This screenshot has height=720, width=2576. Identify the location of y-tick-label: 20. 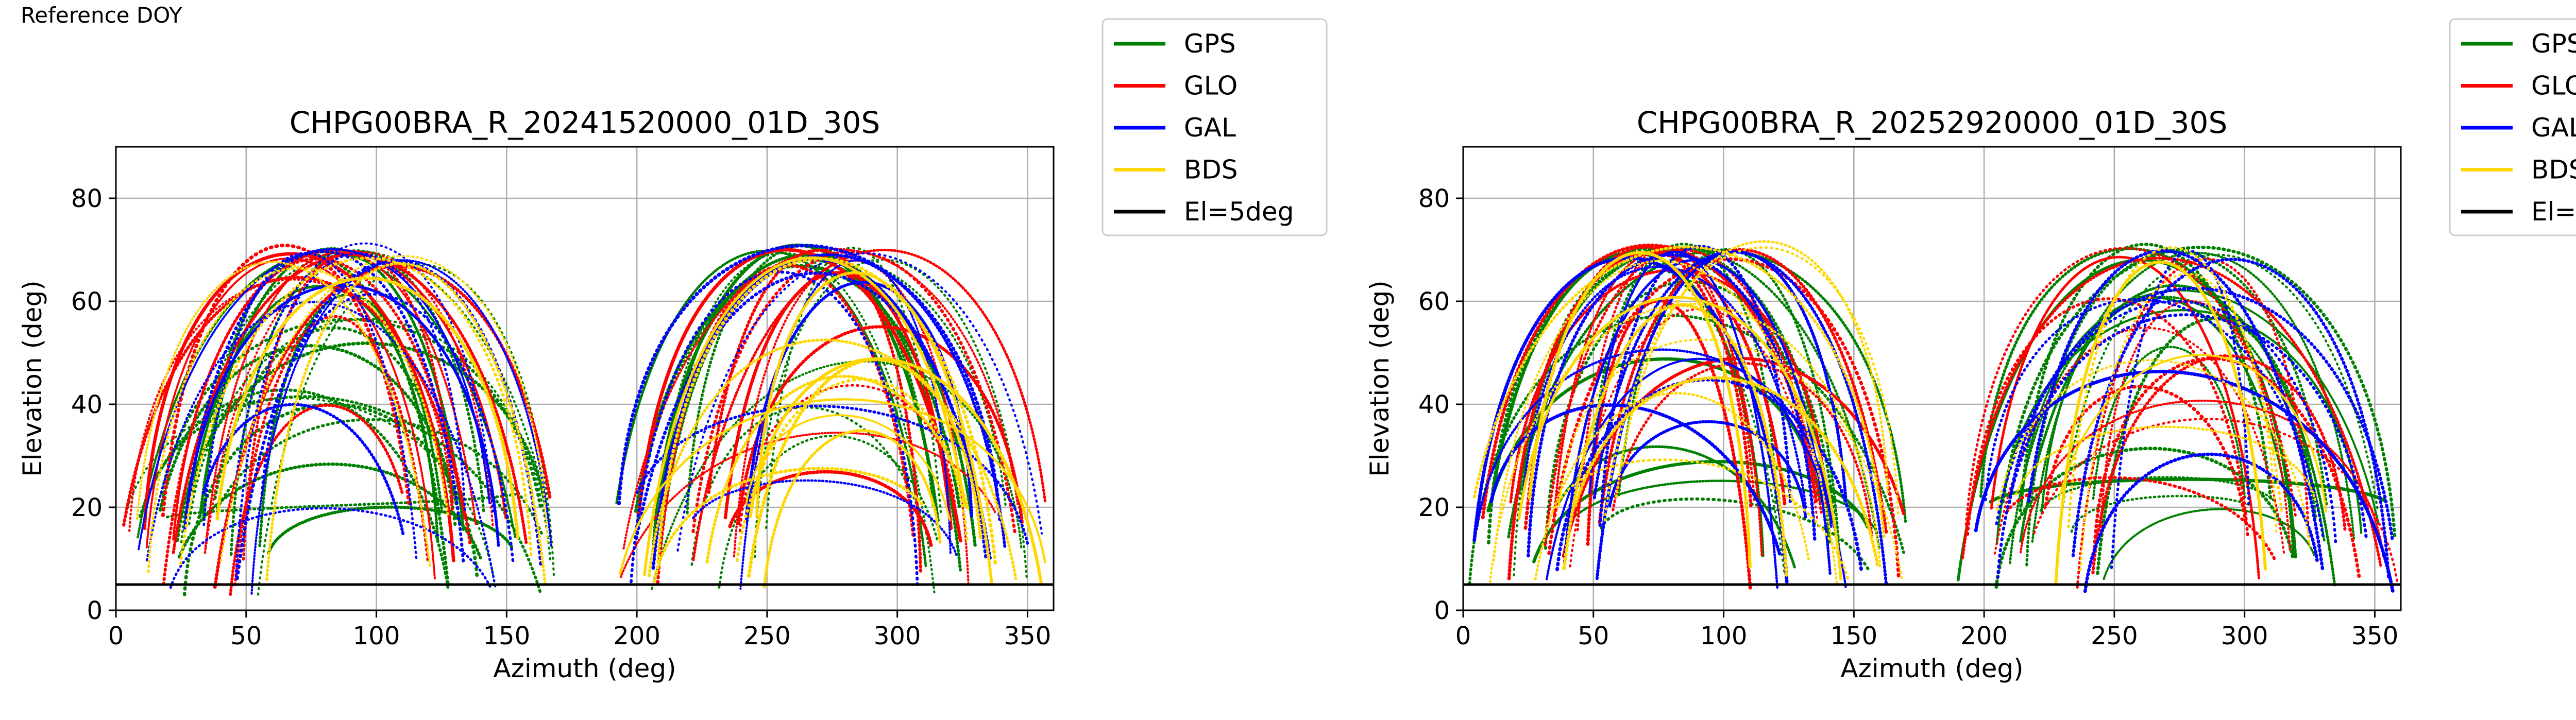
(87, 507).